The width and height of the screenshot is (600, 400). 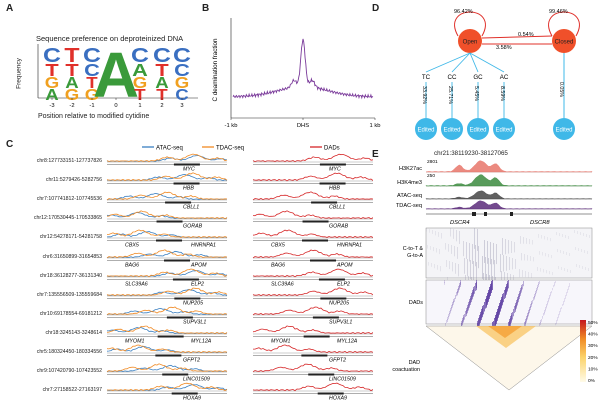 What do you see at coordinates (409, 206) in the screenshot?
I see `e-track-name: TDAC-seq` at bounding box center [409, 206].